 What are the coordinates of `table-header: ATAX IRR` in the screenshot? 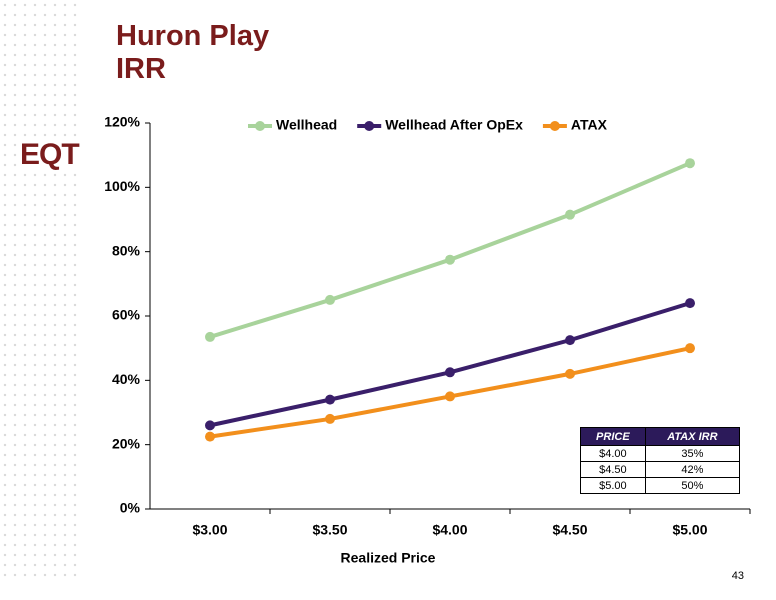 It's located at (692, 436).